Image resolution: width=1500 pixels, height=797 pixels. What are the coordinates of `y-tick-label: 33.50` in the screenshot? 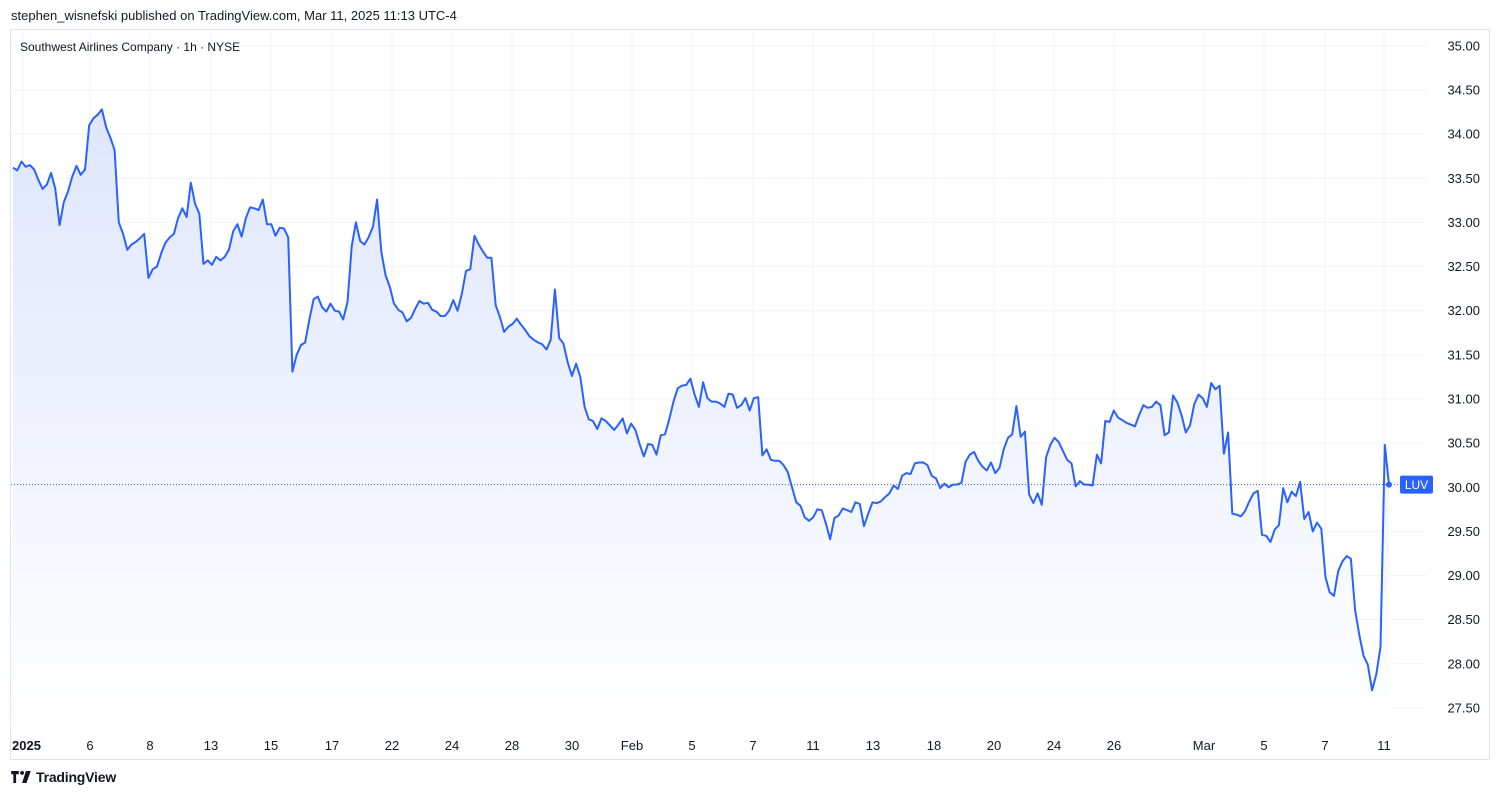 It's located at (1463, 178).